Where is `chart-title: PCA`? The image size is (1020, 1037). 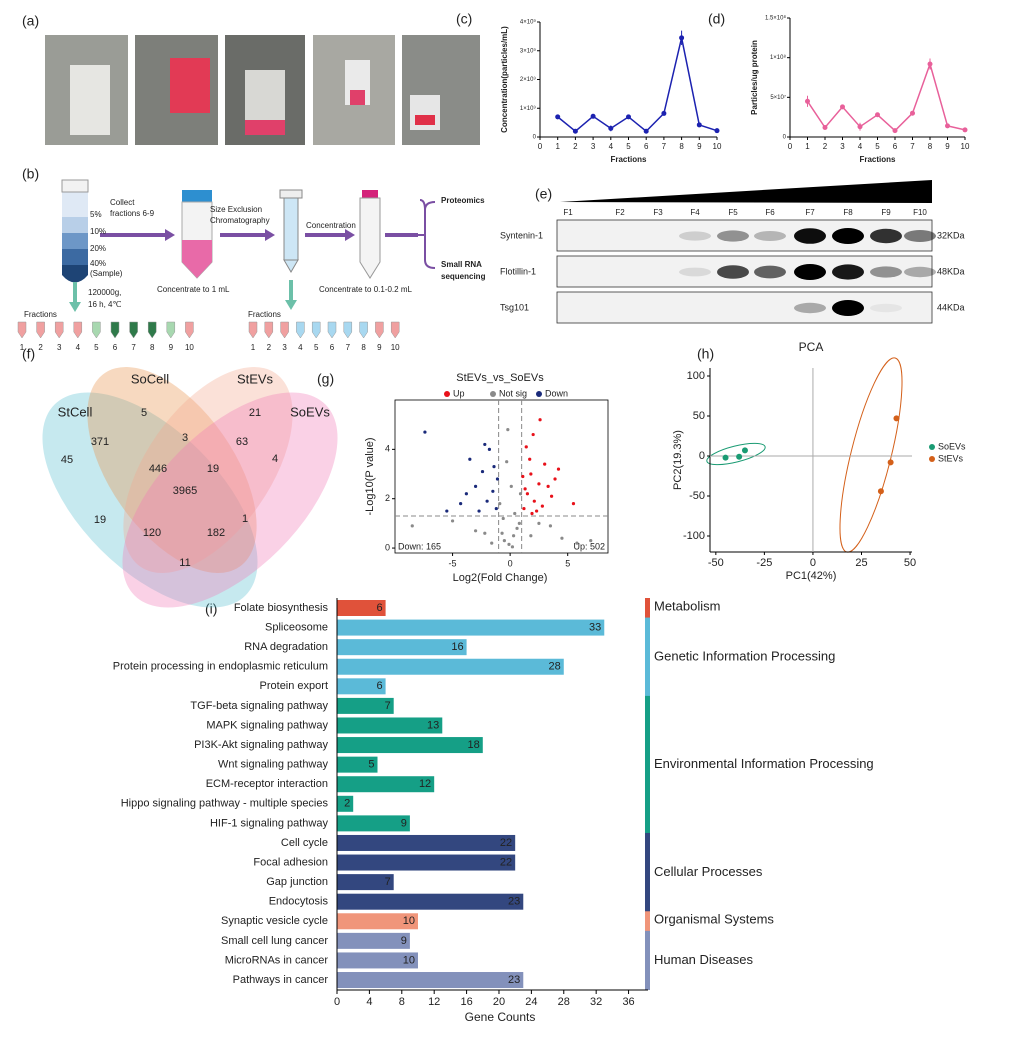 chart-title: PCA is located at coordinates (811, 347).